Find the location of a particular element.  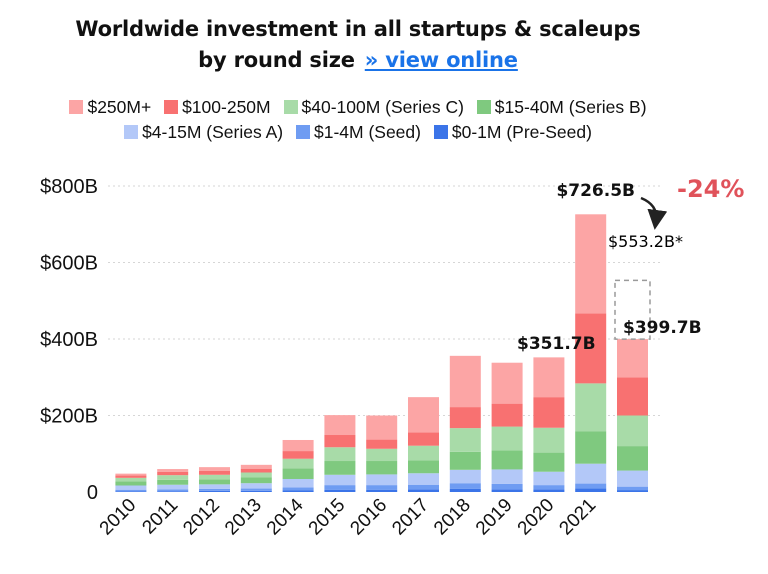

legend-label: $40-100M (Series C) is located at coordinates (382, 107).